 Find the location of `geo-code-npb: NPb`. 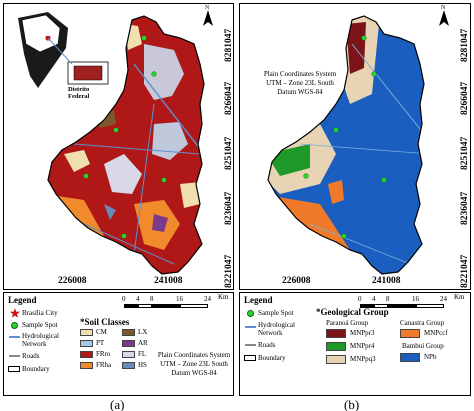

geo-code-npb: NPb is located at coordinates (430, 357).